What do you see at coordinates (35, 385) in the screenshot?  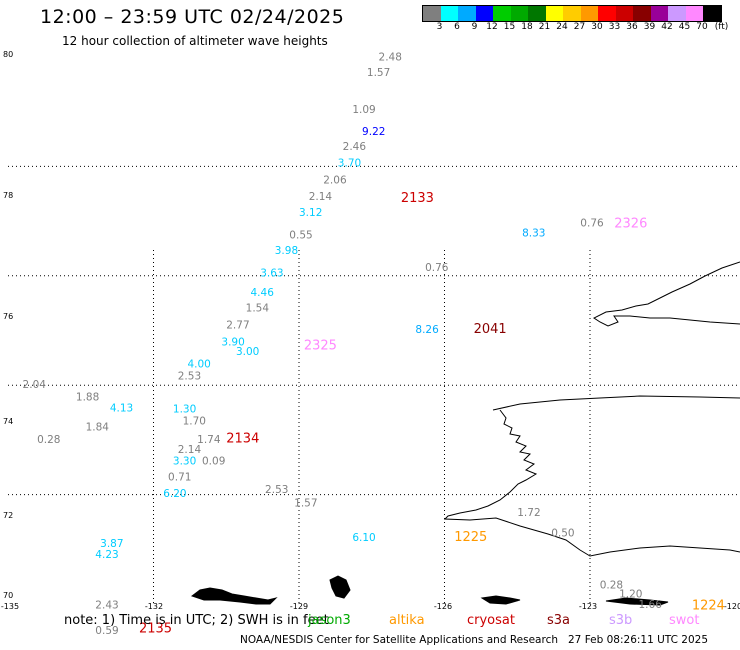 I see `wave-height-label: 2.04` at bounding box center [35, 385].